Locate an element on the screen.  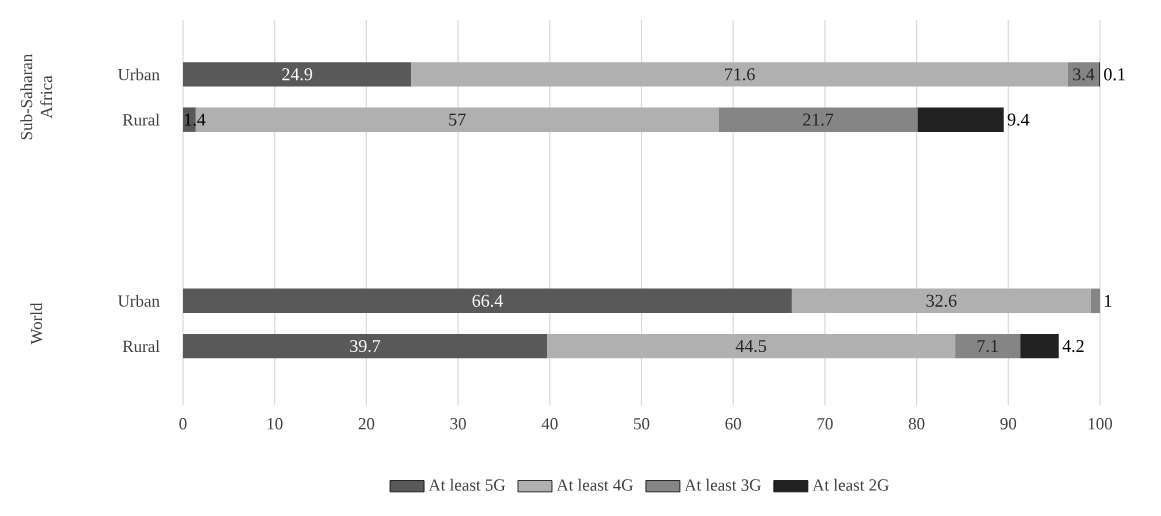
data-label: 71.6 is located at coordinates (740, 74).